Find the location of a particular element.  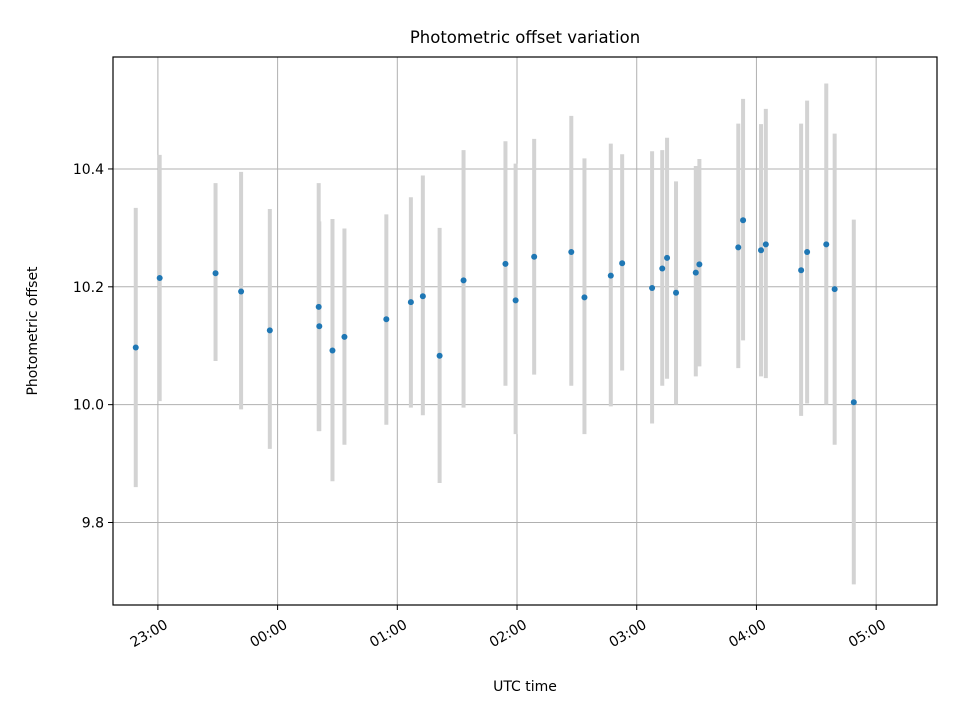

x-tick-label: 00:00 is located at coordinates (268, 634).